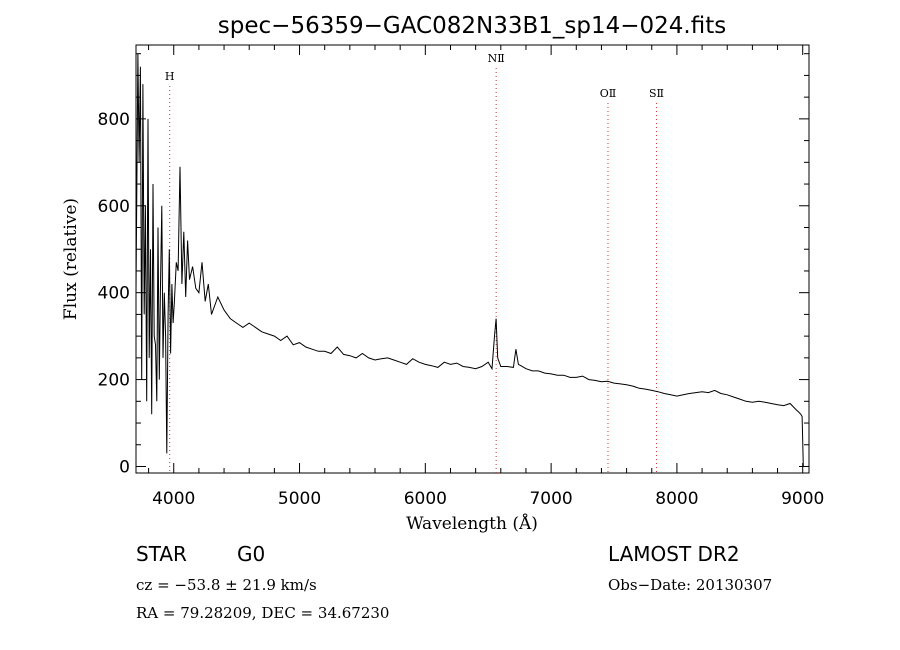 The height and width of the screenshot is (650, 900). Describe the element at coordinates (299, 499) in the screenshot. I see `x-tick-label: 5000` at that location.